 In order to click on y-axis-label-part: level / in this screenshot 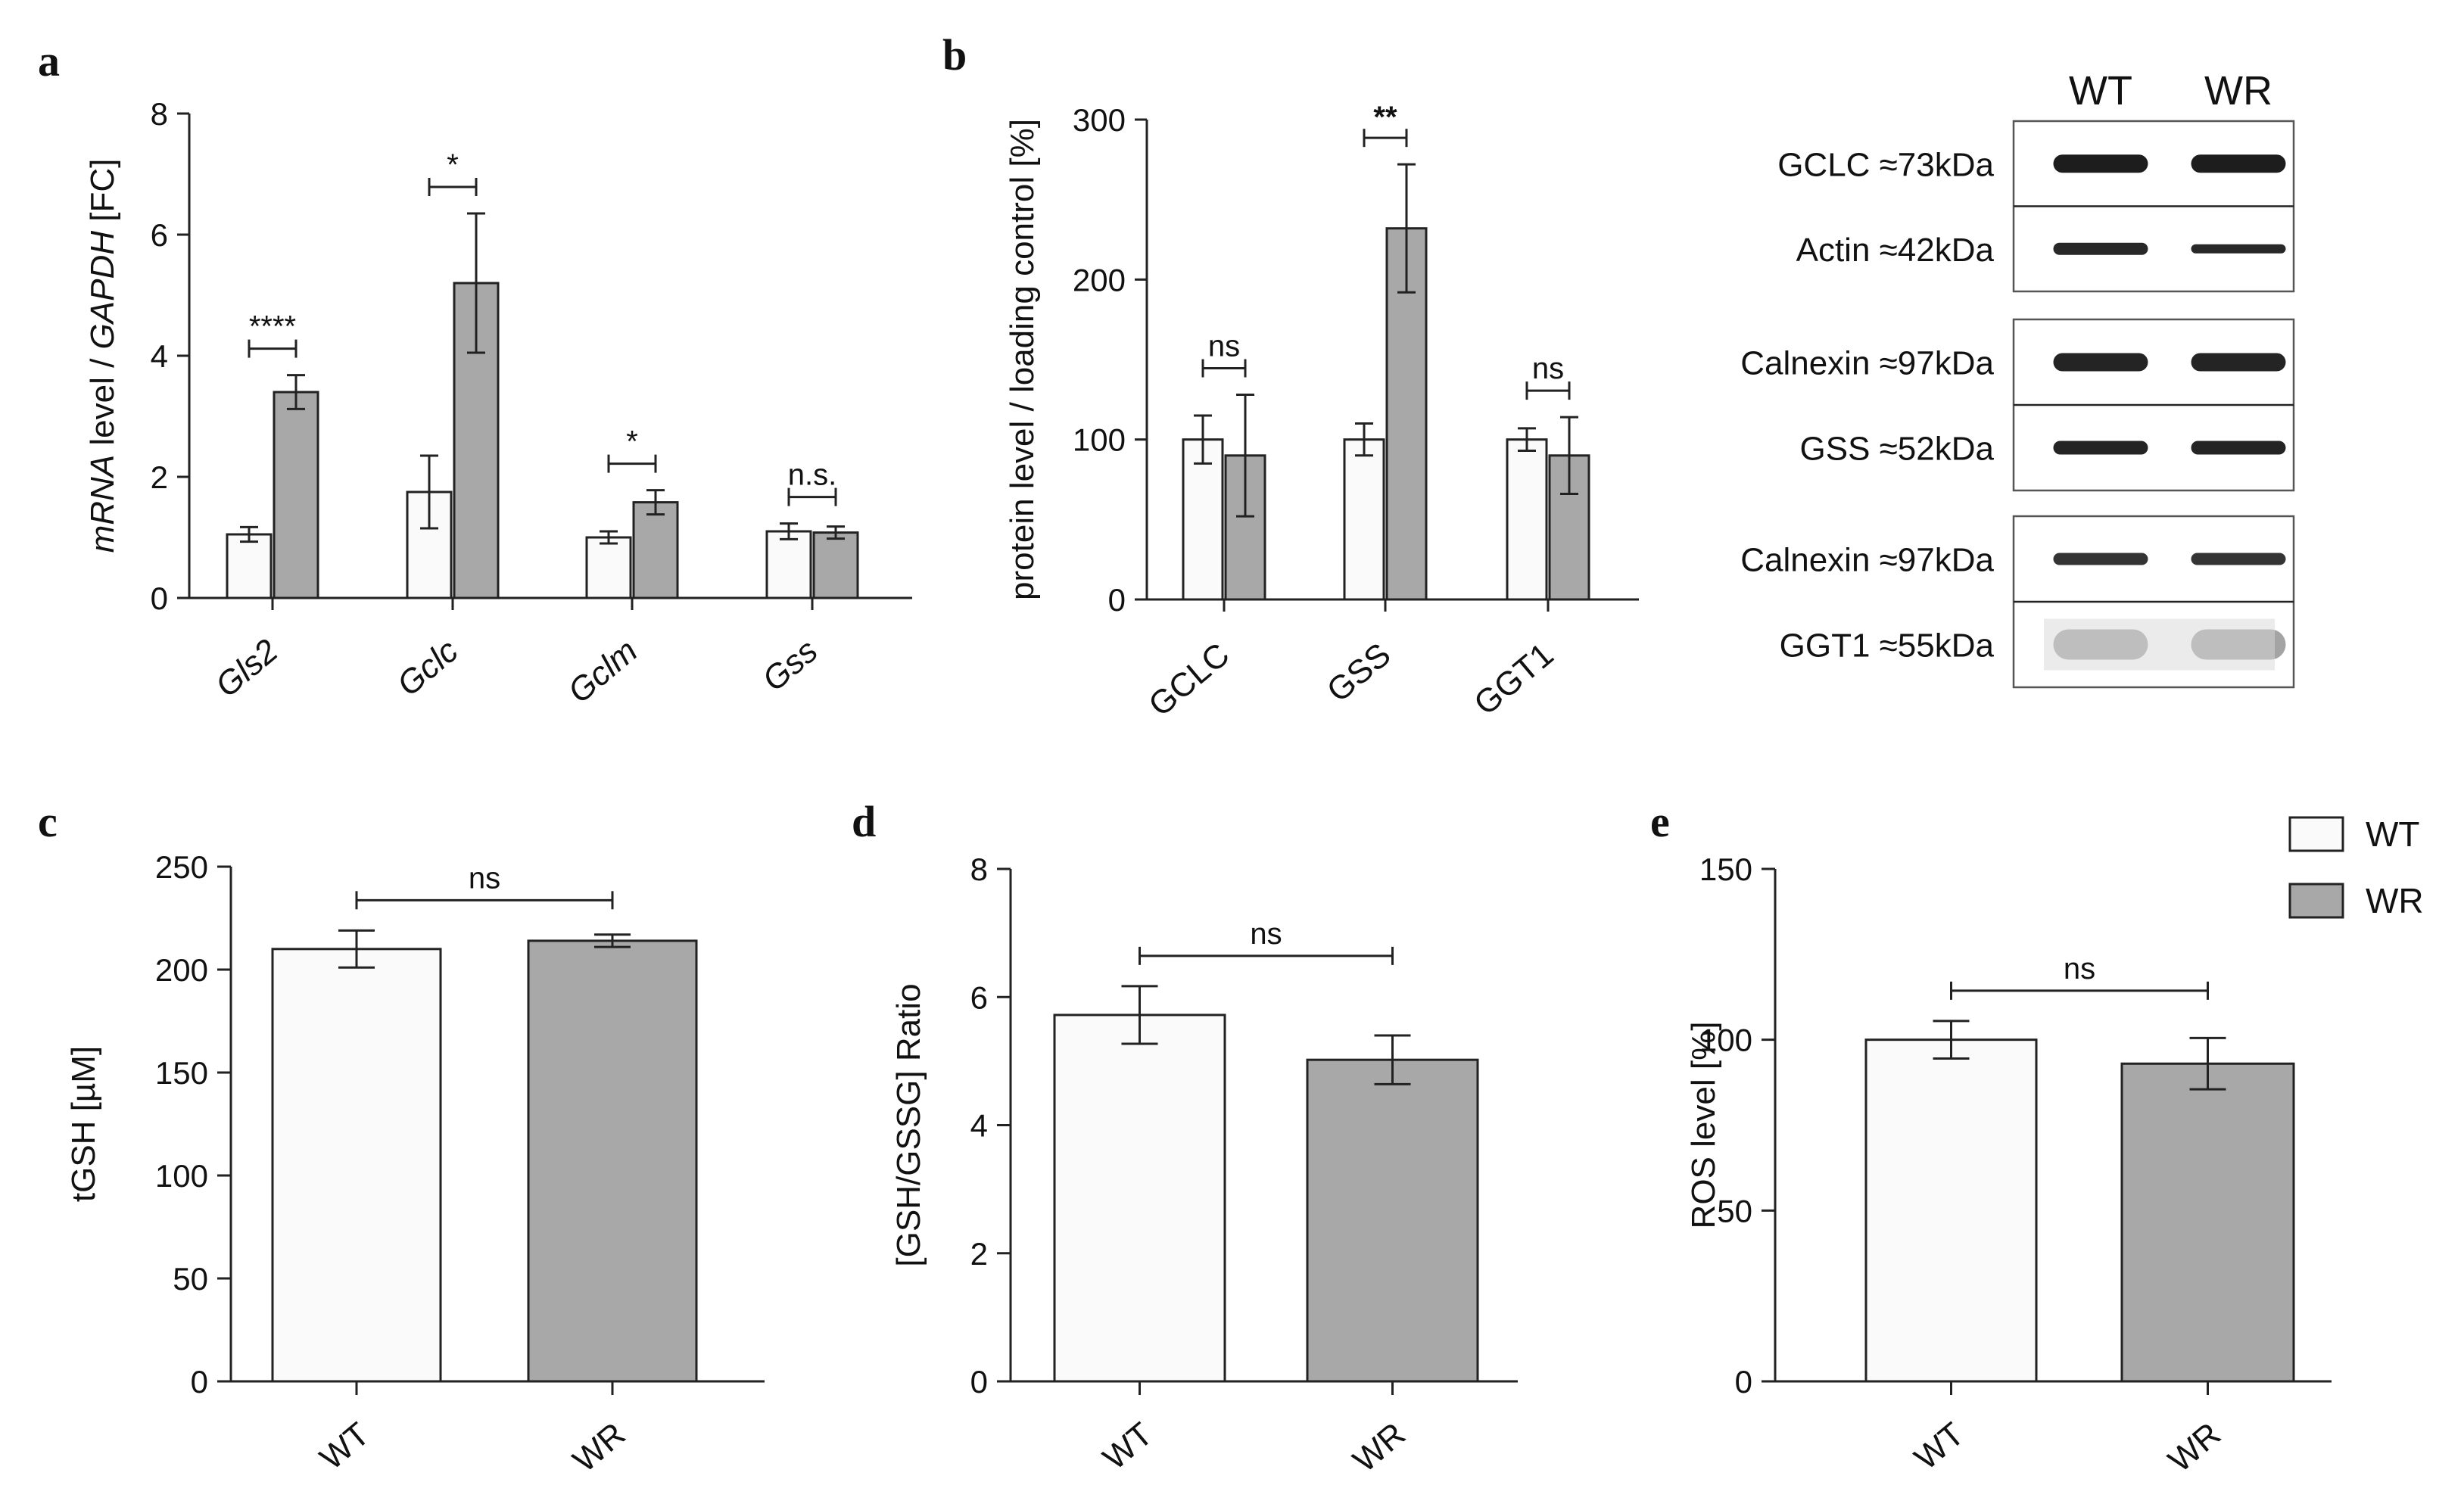, I will do `click(103, 401)`.